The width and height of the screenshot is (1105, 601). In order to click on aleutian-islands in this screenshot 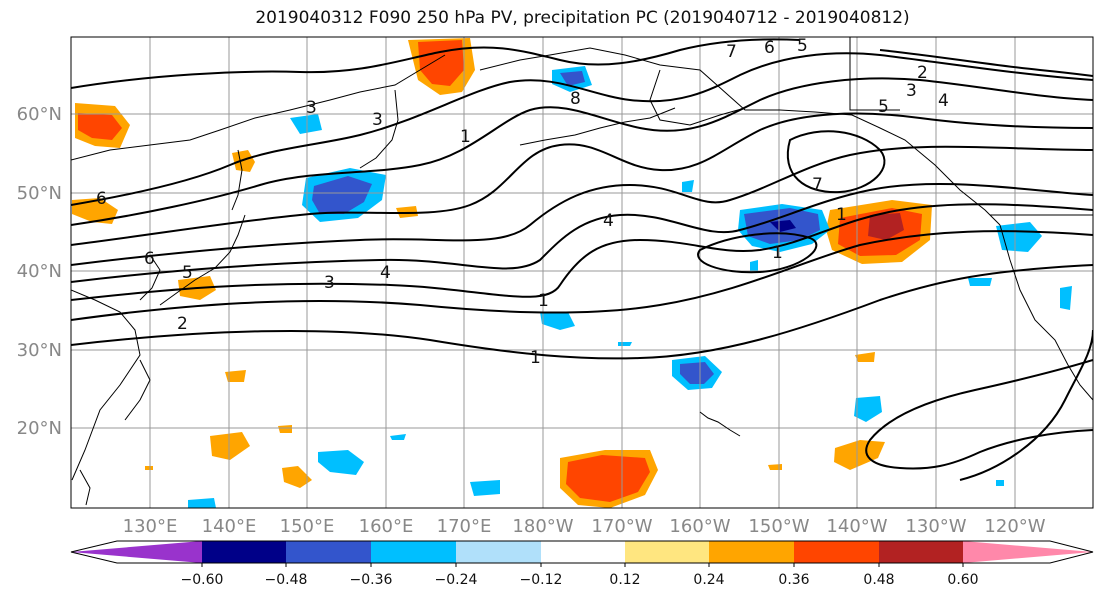, I will do `click(597, 126)`.